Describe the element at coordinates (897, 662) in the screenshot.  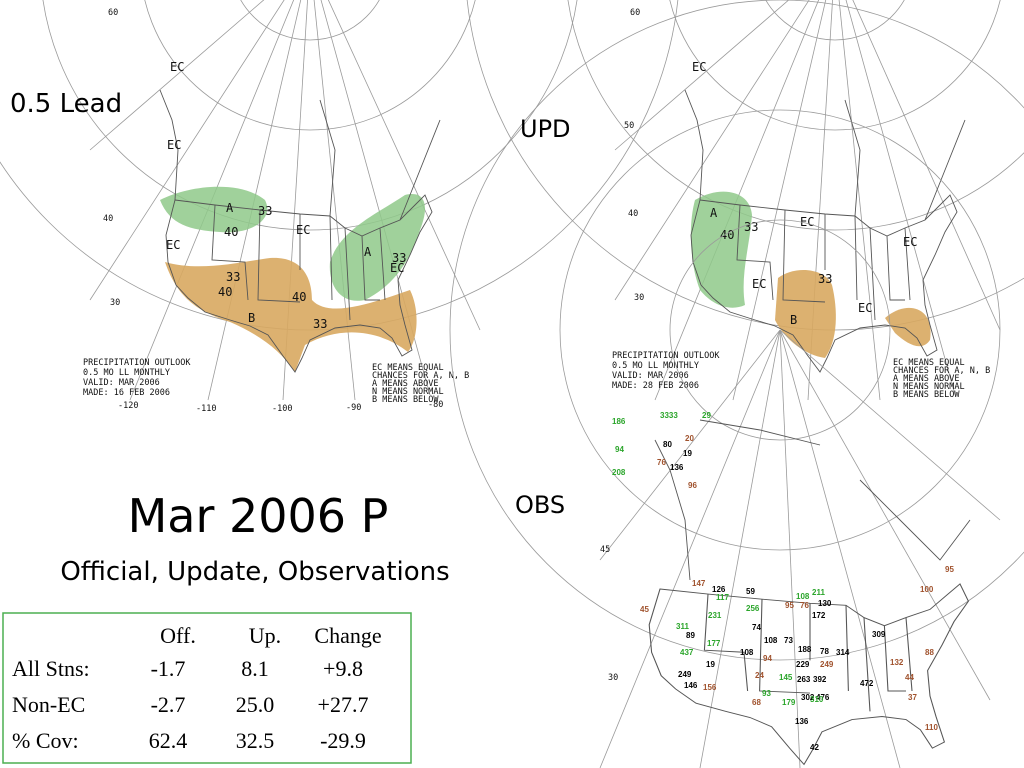
I see `station-value: 132` at that location.